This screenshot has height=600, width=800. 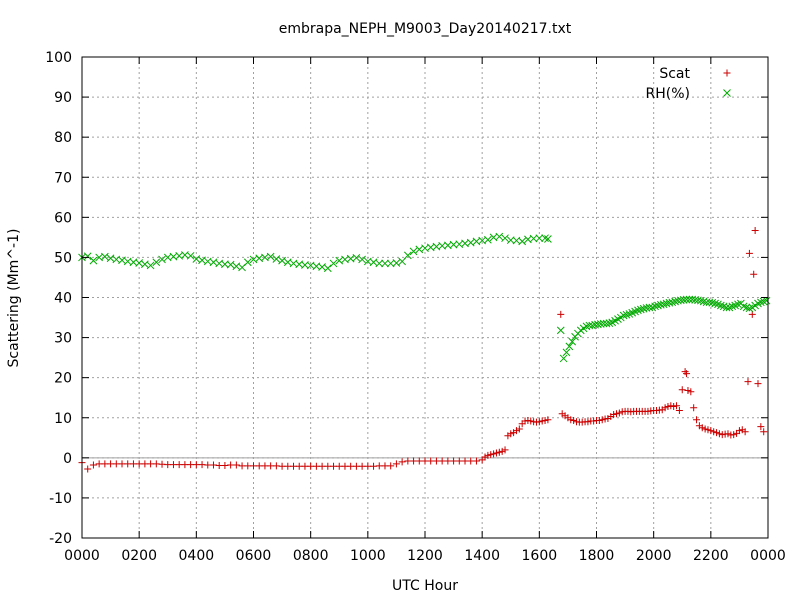 What do you see at coordinates (368, 556) in the screenshot?
I see `x-tick-label: 1000` at bounding box center [368, 556].